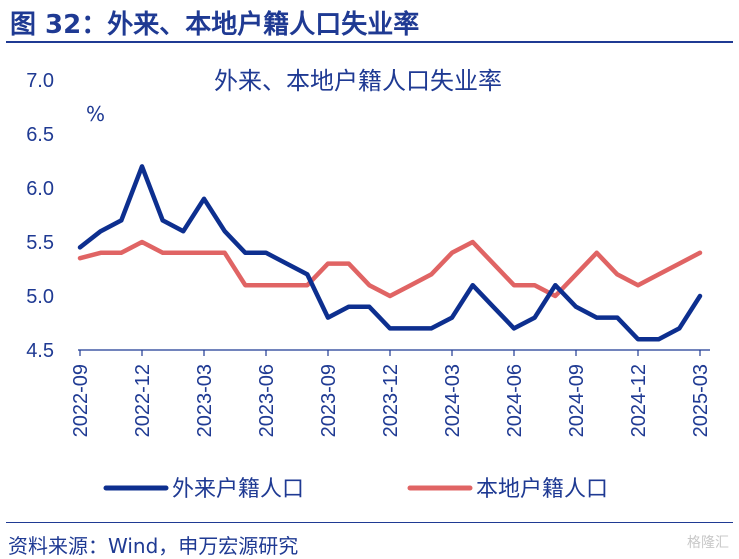 The image size is (739, 559). What do you see at coordinates (40, 135) in the screenshot?
I see `y-tick-label: 6.5` at bounding box center [40, 135].